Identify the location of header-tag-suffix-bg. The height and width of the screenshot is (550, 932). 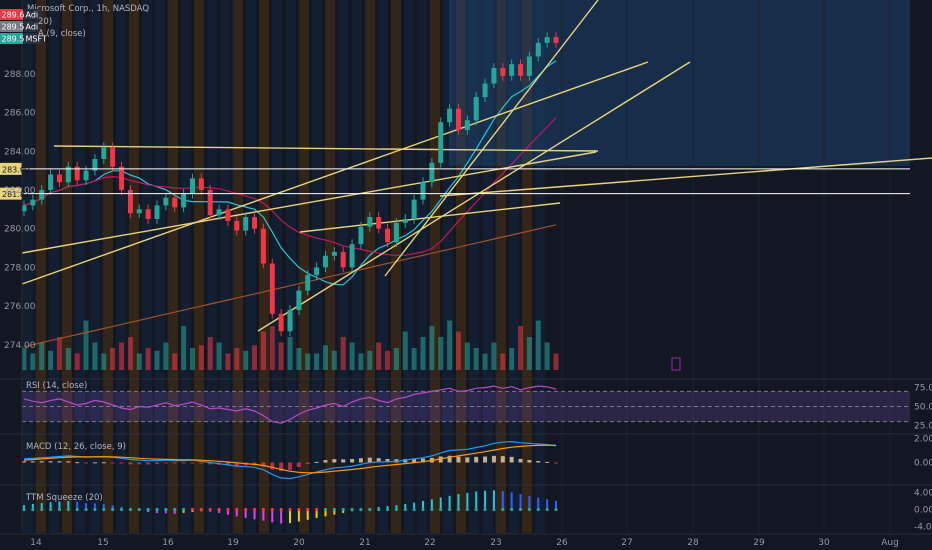
(33, 38).